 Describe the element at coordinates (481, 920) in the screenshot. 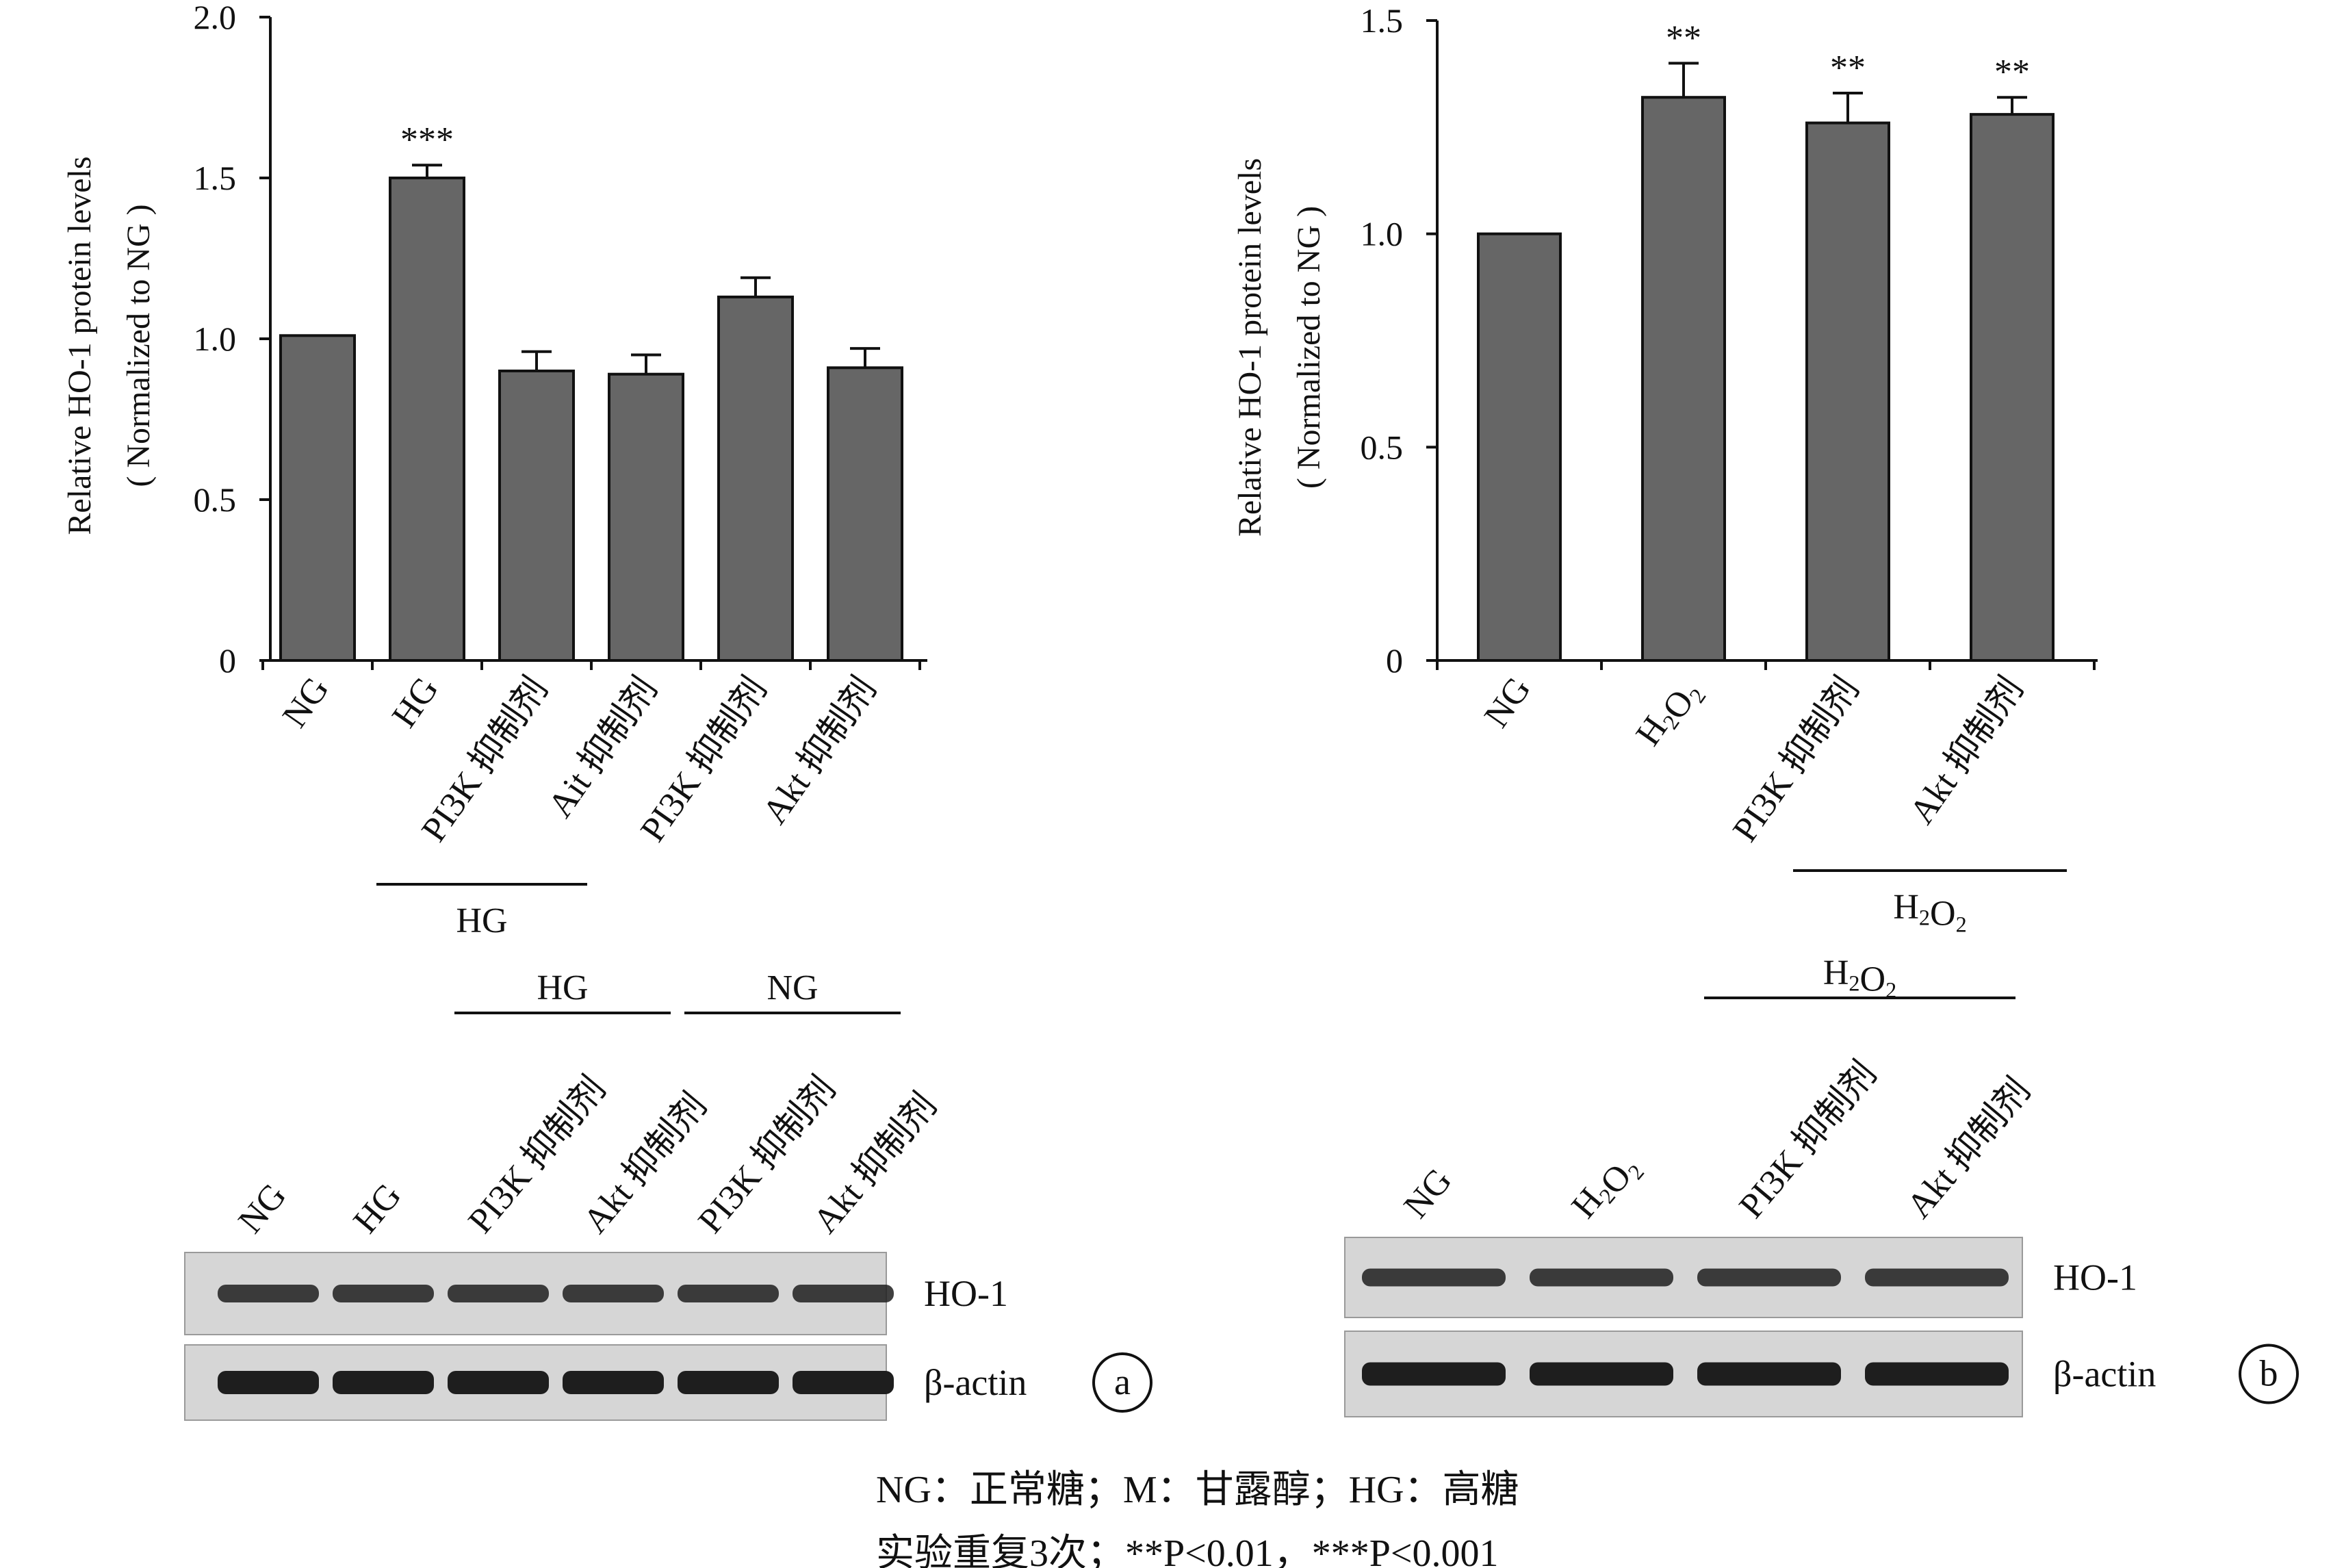

I see `group-bracket-label: HG` at that location.